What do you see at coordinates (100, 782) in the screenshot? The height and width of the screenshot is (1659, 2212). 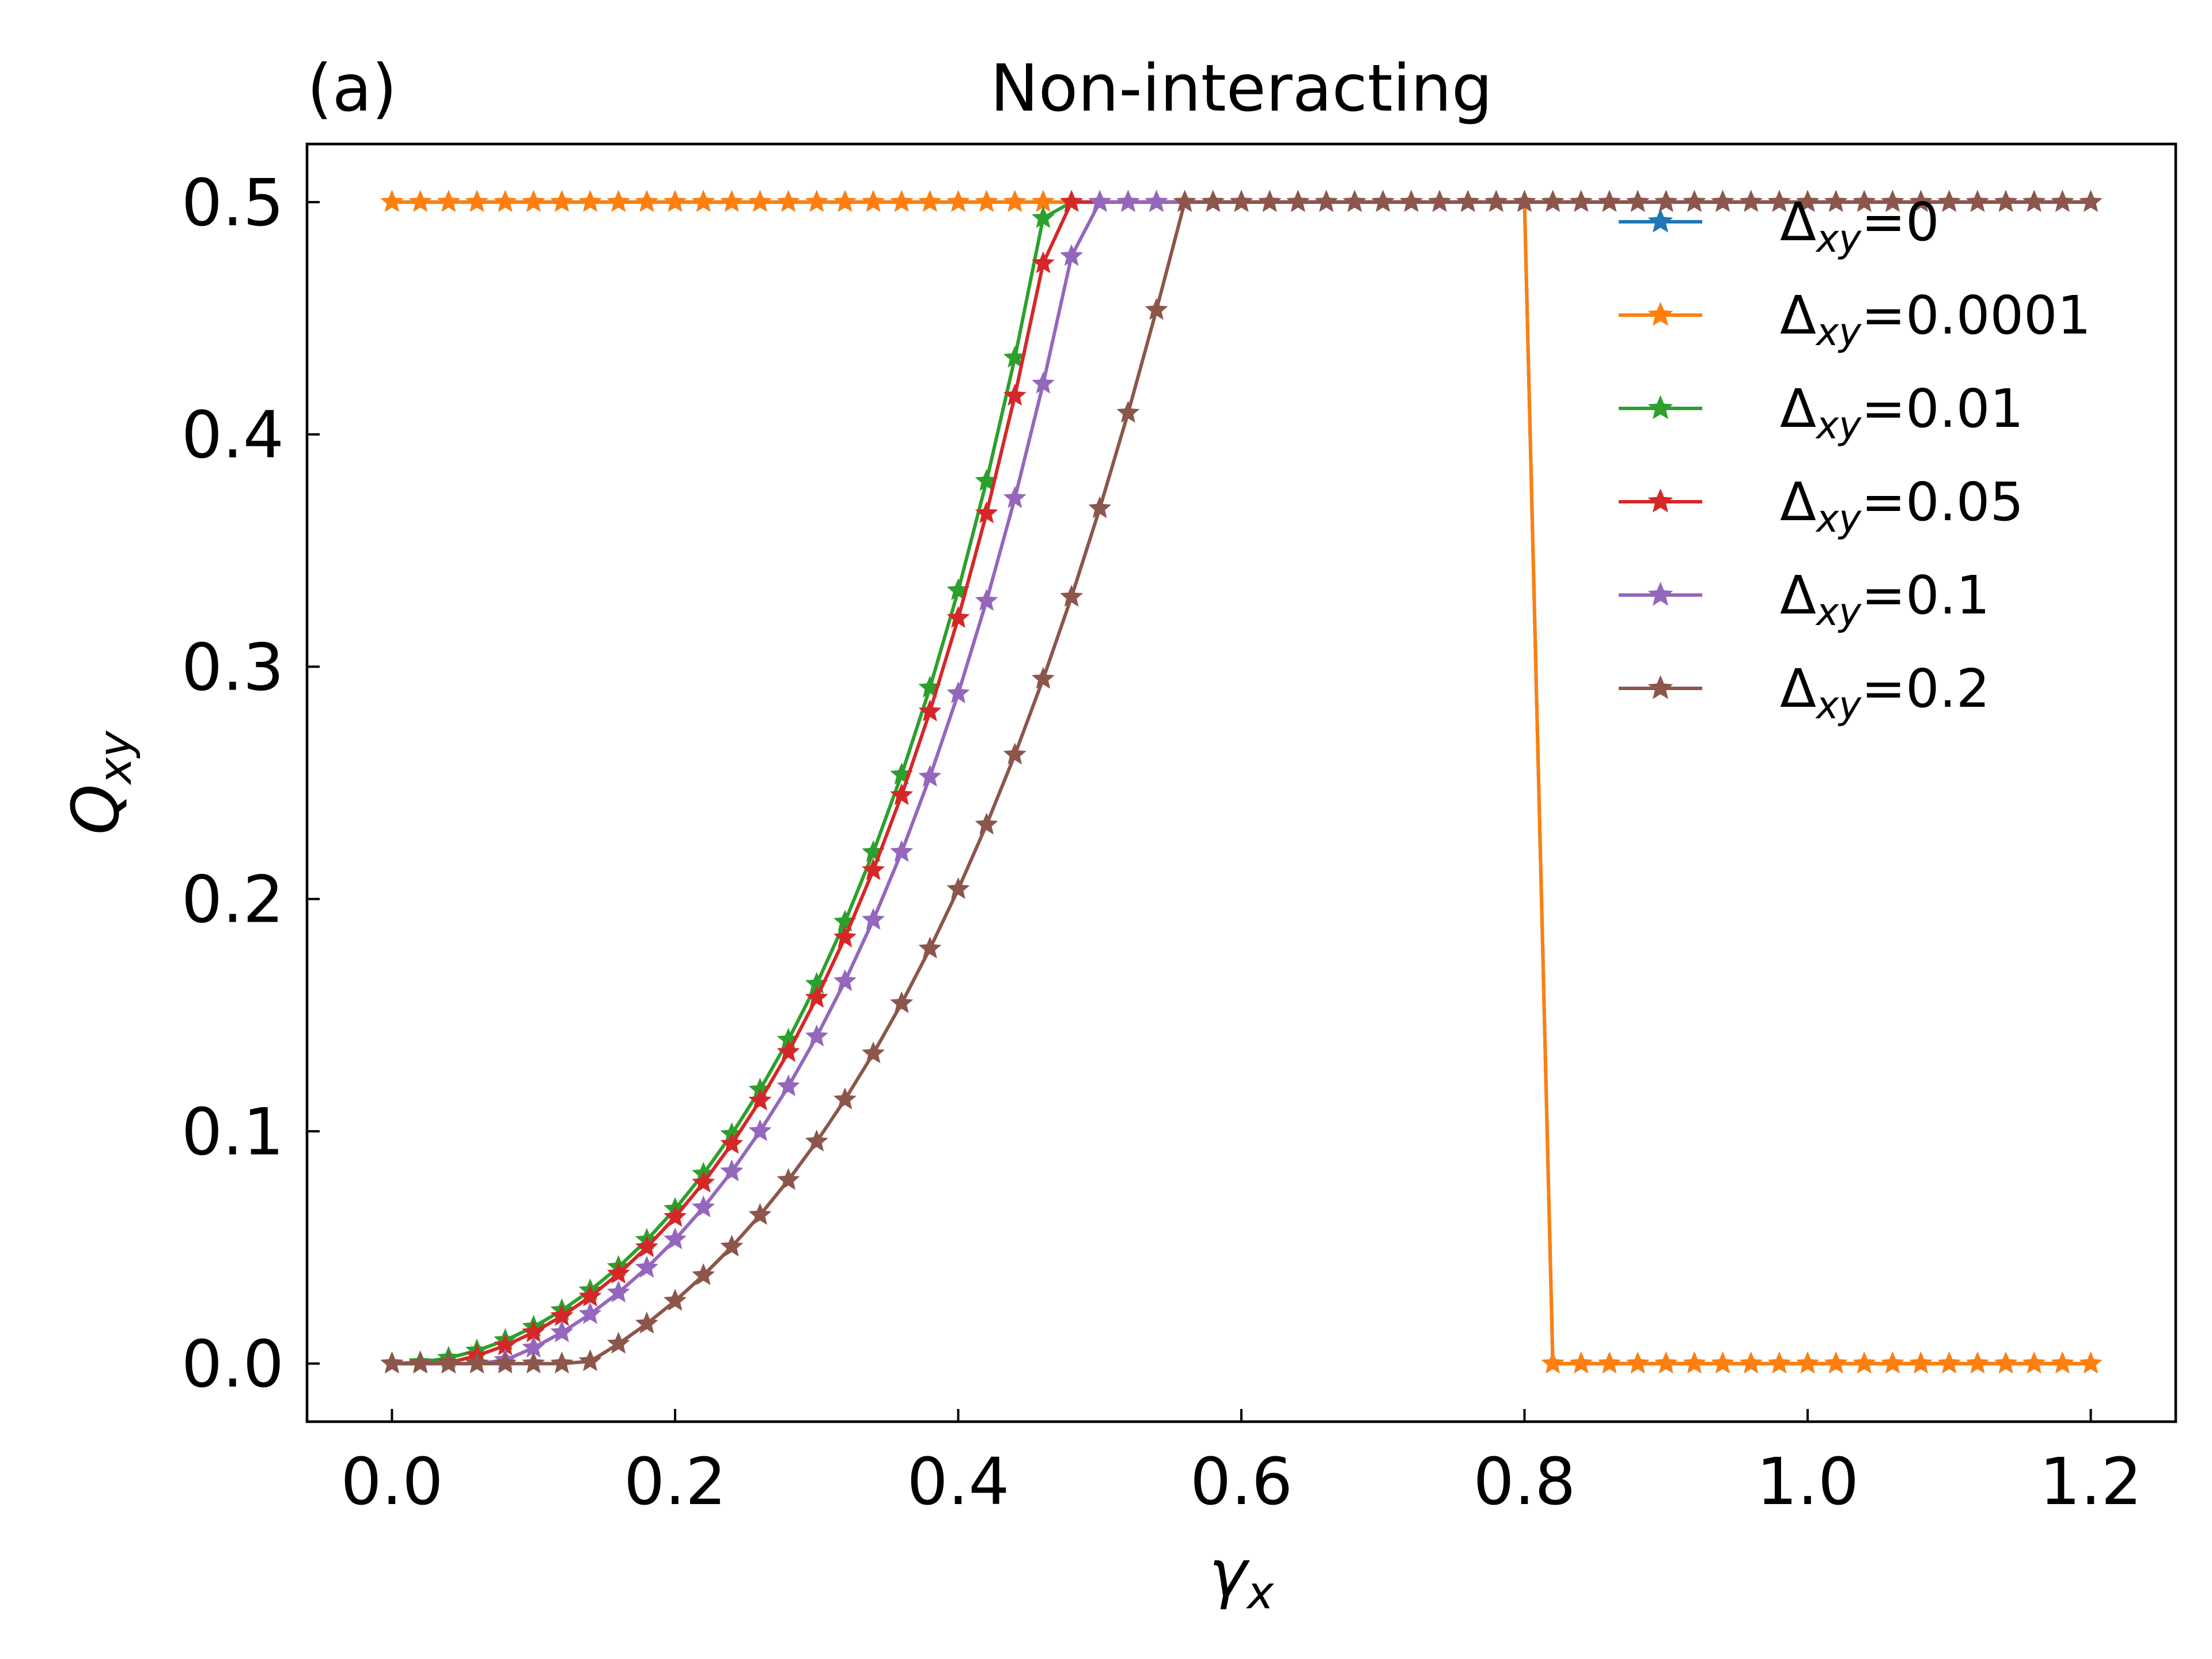 I see `y-axis-label: Qxy` at bounding box center [100, 782].